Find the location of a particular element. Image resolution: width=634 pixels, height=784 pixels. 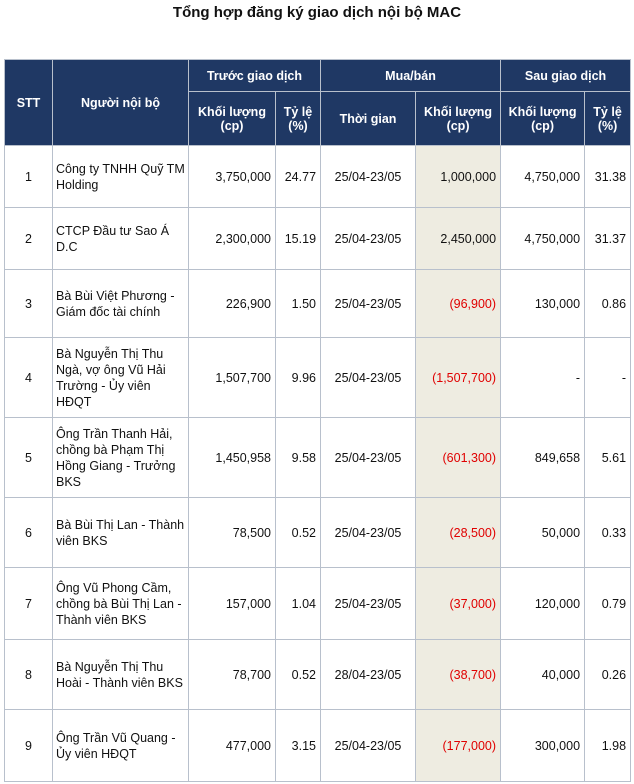

row-after-ratio: 5.61 is located at coordinates (608, 457).